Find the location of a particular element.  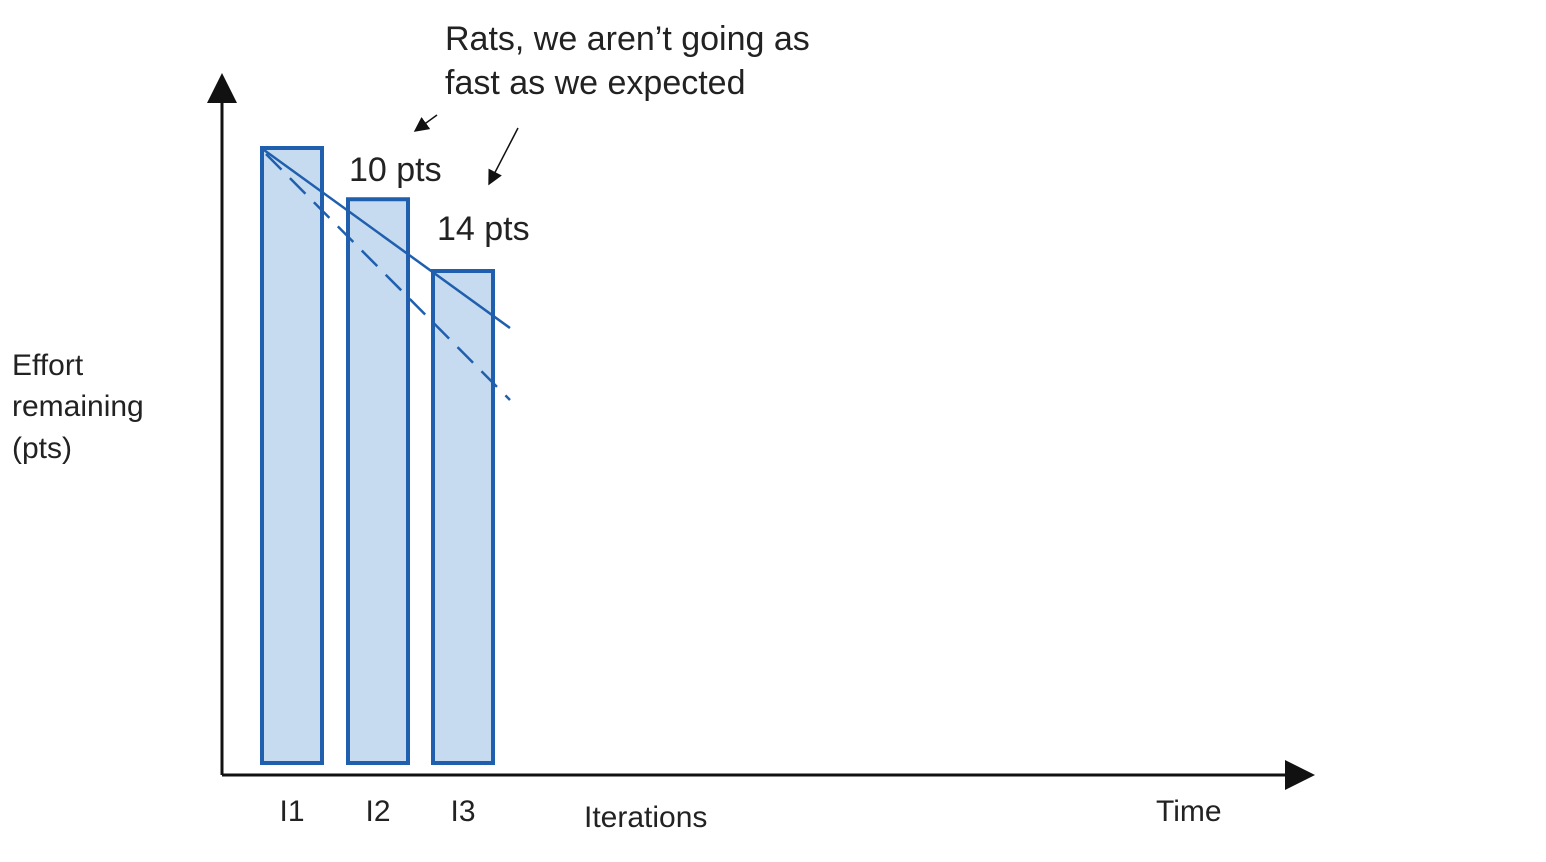

x-axis-label: Iterations is located at coordinates (645, 817).